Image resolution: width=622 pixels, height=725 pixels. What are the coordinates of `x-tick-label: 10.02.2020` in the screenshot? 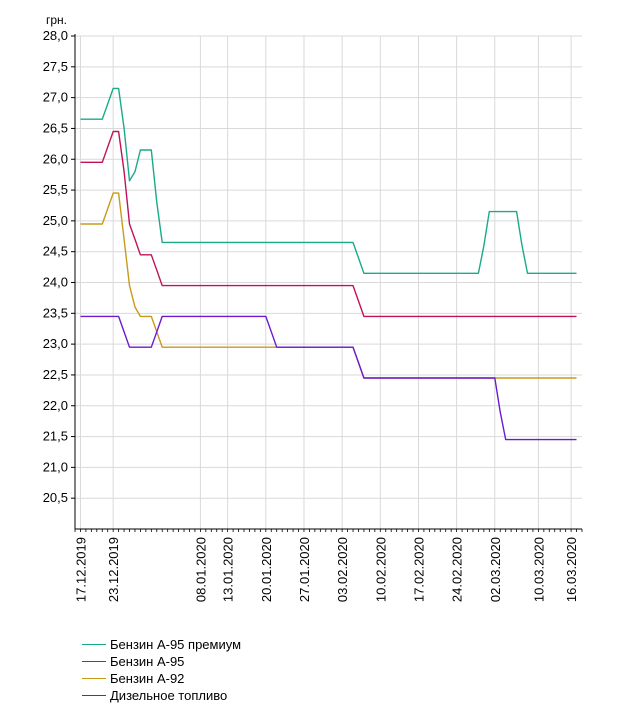 It's located at (380, 569).